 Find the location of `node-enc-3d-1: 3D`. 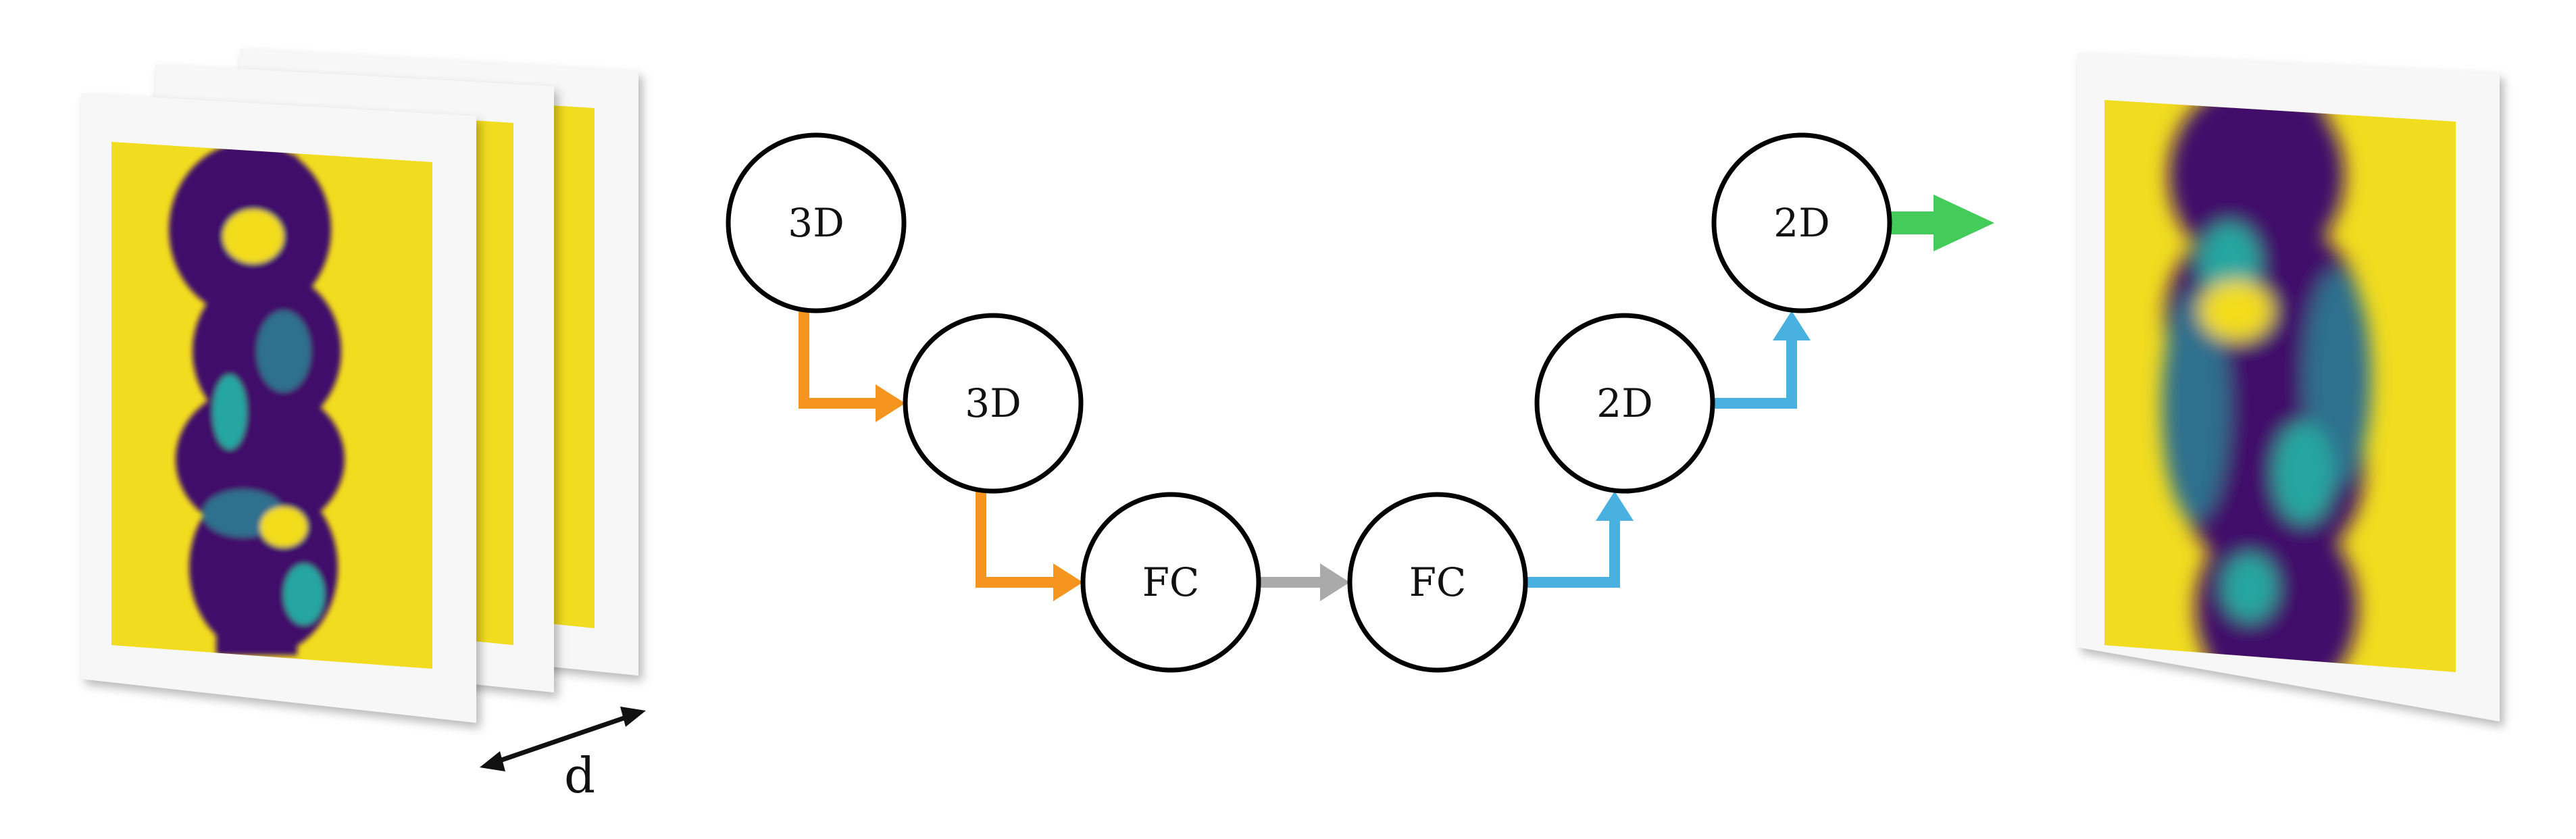

node-enc-3d-1: 3D is located at coordinates (816, 222).